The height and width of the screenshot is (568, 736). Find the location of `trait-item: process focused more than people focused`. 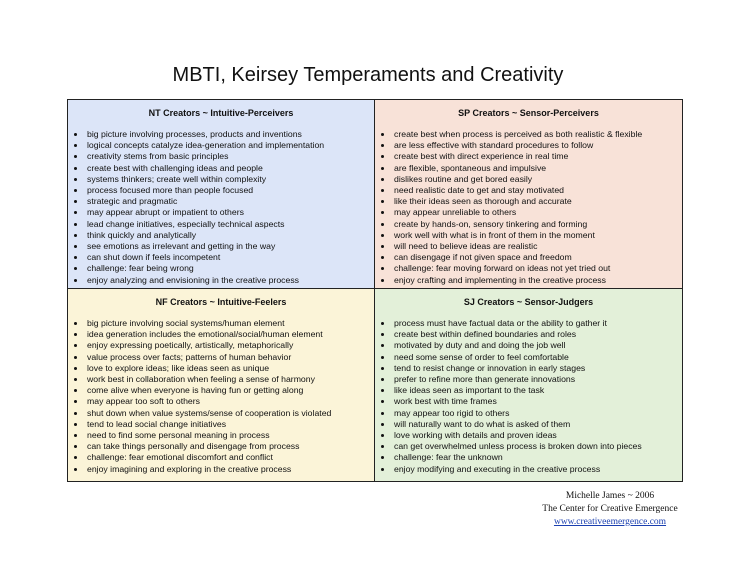

trait-item: process focused more than people focused is located at coordinates (230, 190).